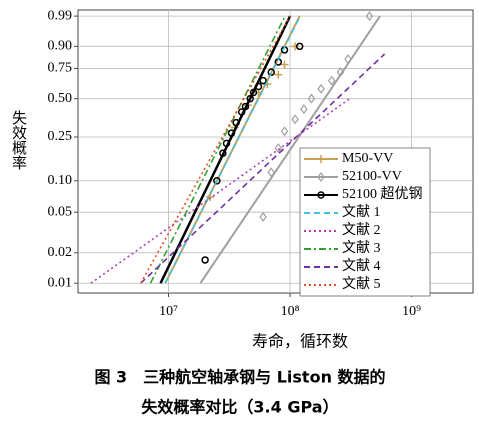 Image resolution: width=479 pixels, height=435 pixels. Describe the element at coordinates (60, 136) in the screenshot. I see `y-tick-label: 0.25` at that location.